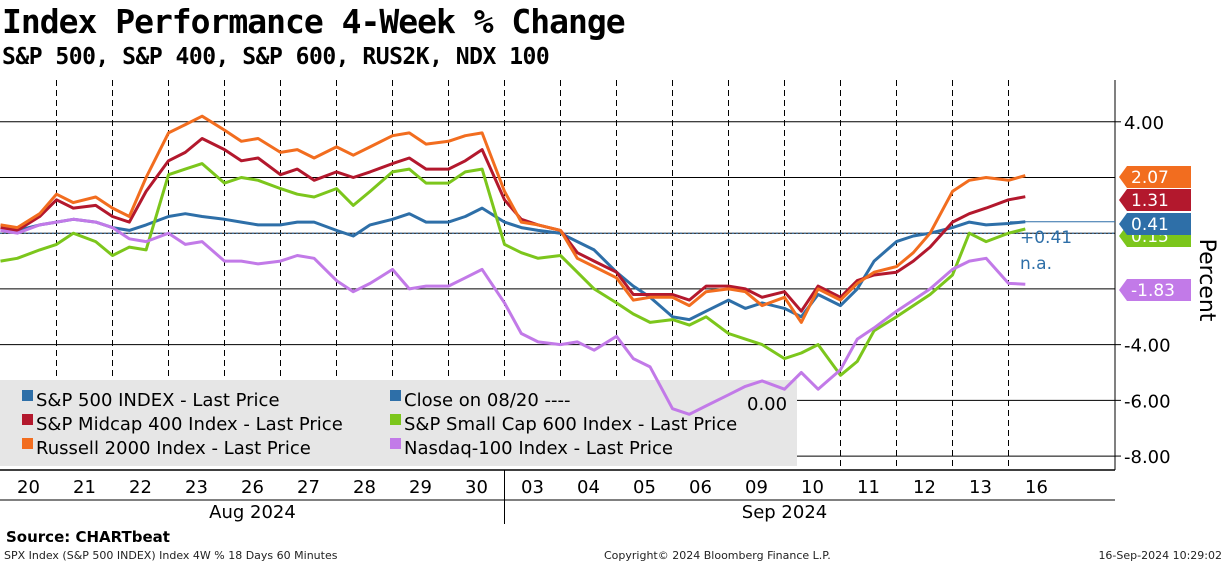  I want to click on tag-value: 1.31, so click(1150, 201).